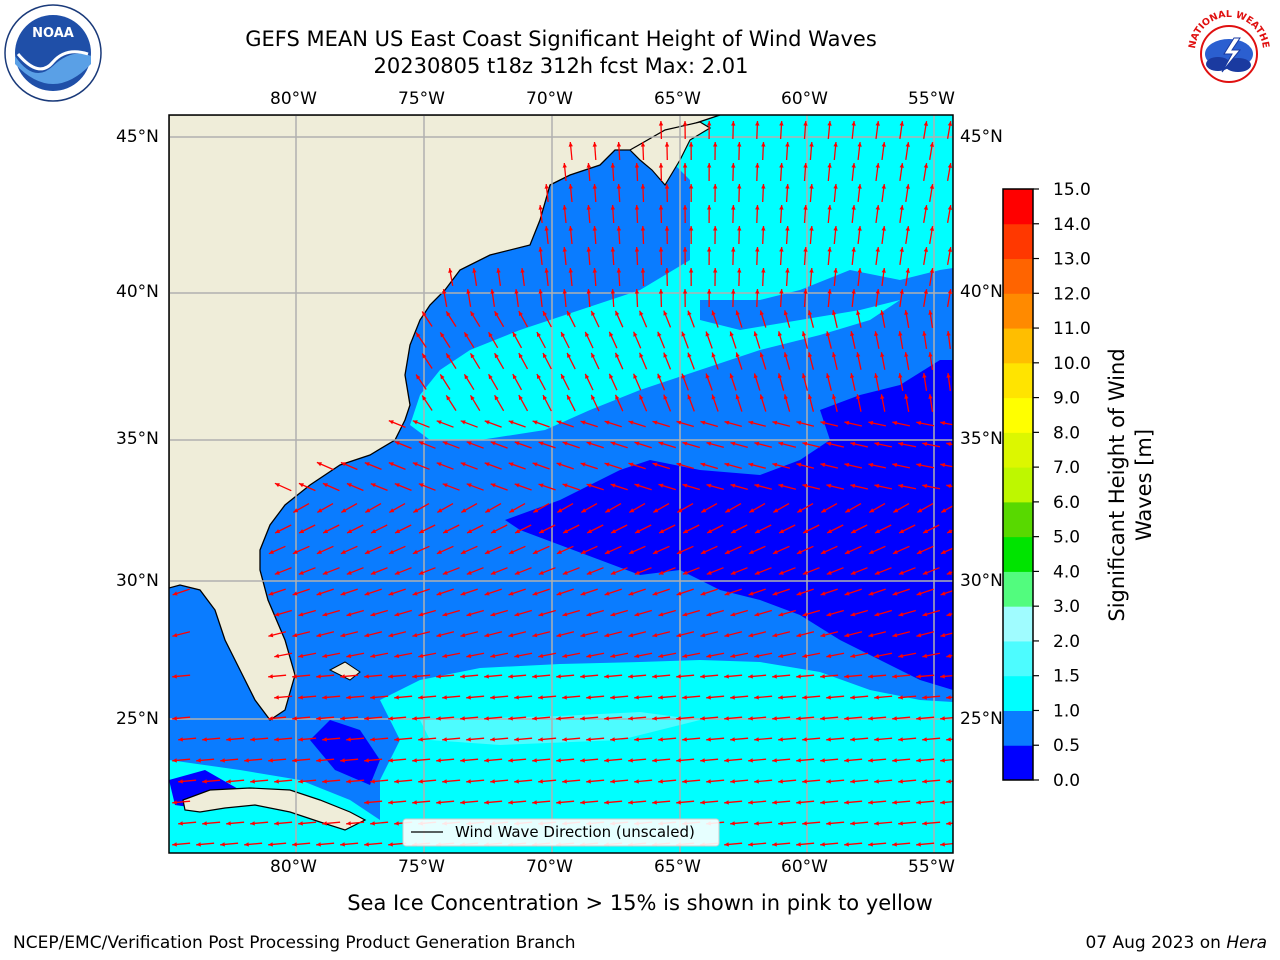 This screenshot has width=1280, height=960. I want to click on colorbar-tick-label: 14.0, so click(1072, 225).